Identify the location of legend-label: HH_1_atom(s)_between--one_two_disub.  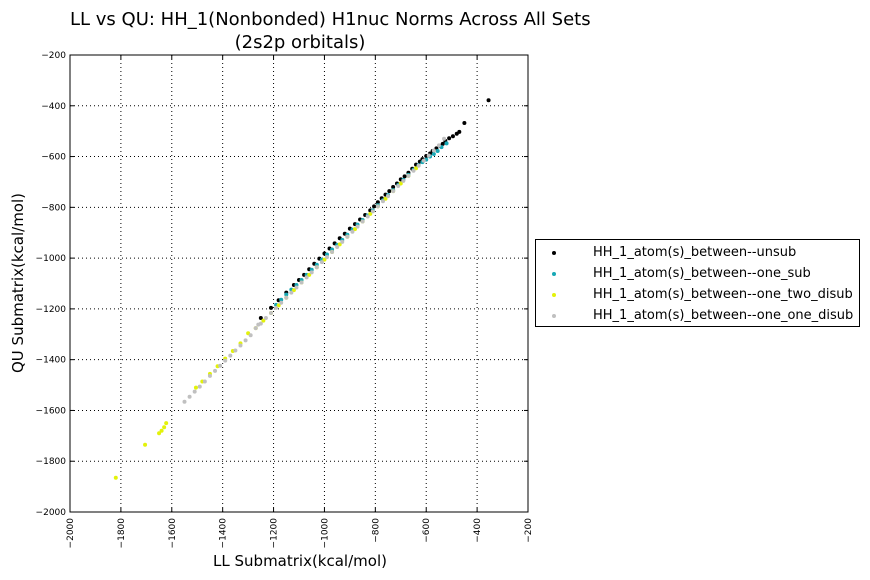
(723, 294).